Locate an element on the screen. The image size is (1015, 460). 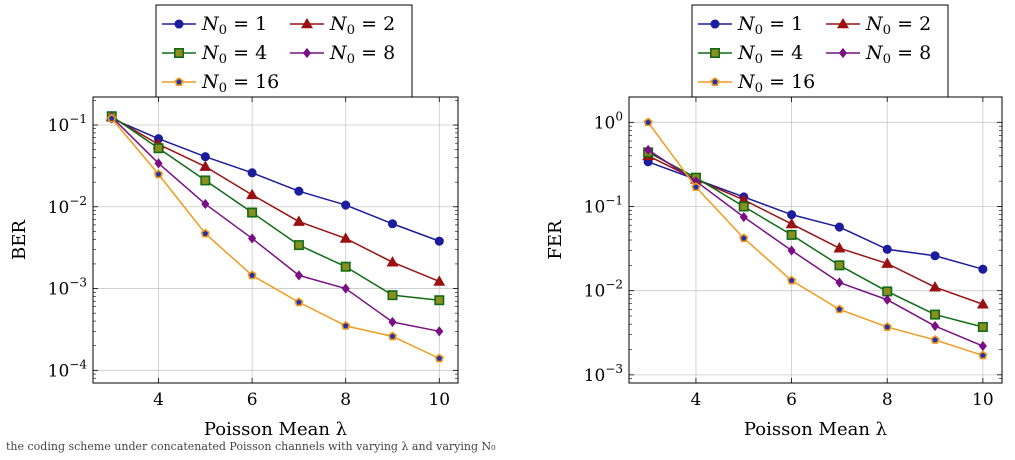
y-axis-label: FER is located at coordinates (555, 240).